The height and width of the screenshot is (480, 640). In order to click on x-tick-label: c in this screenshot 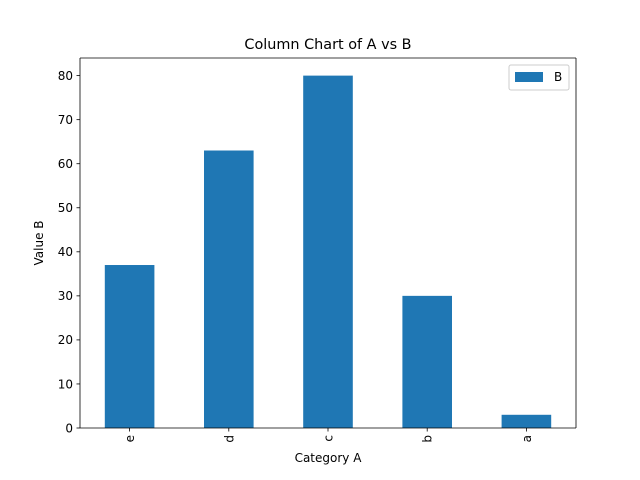, I will do `click(329, 438)`.